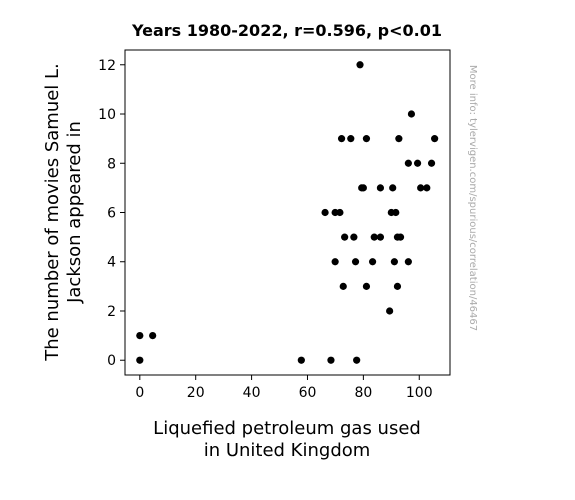  I want to click on y-tick-label: 2, so click(111, 312).